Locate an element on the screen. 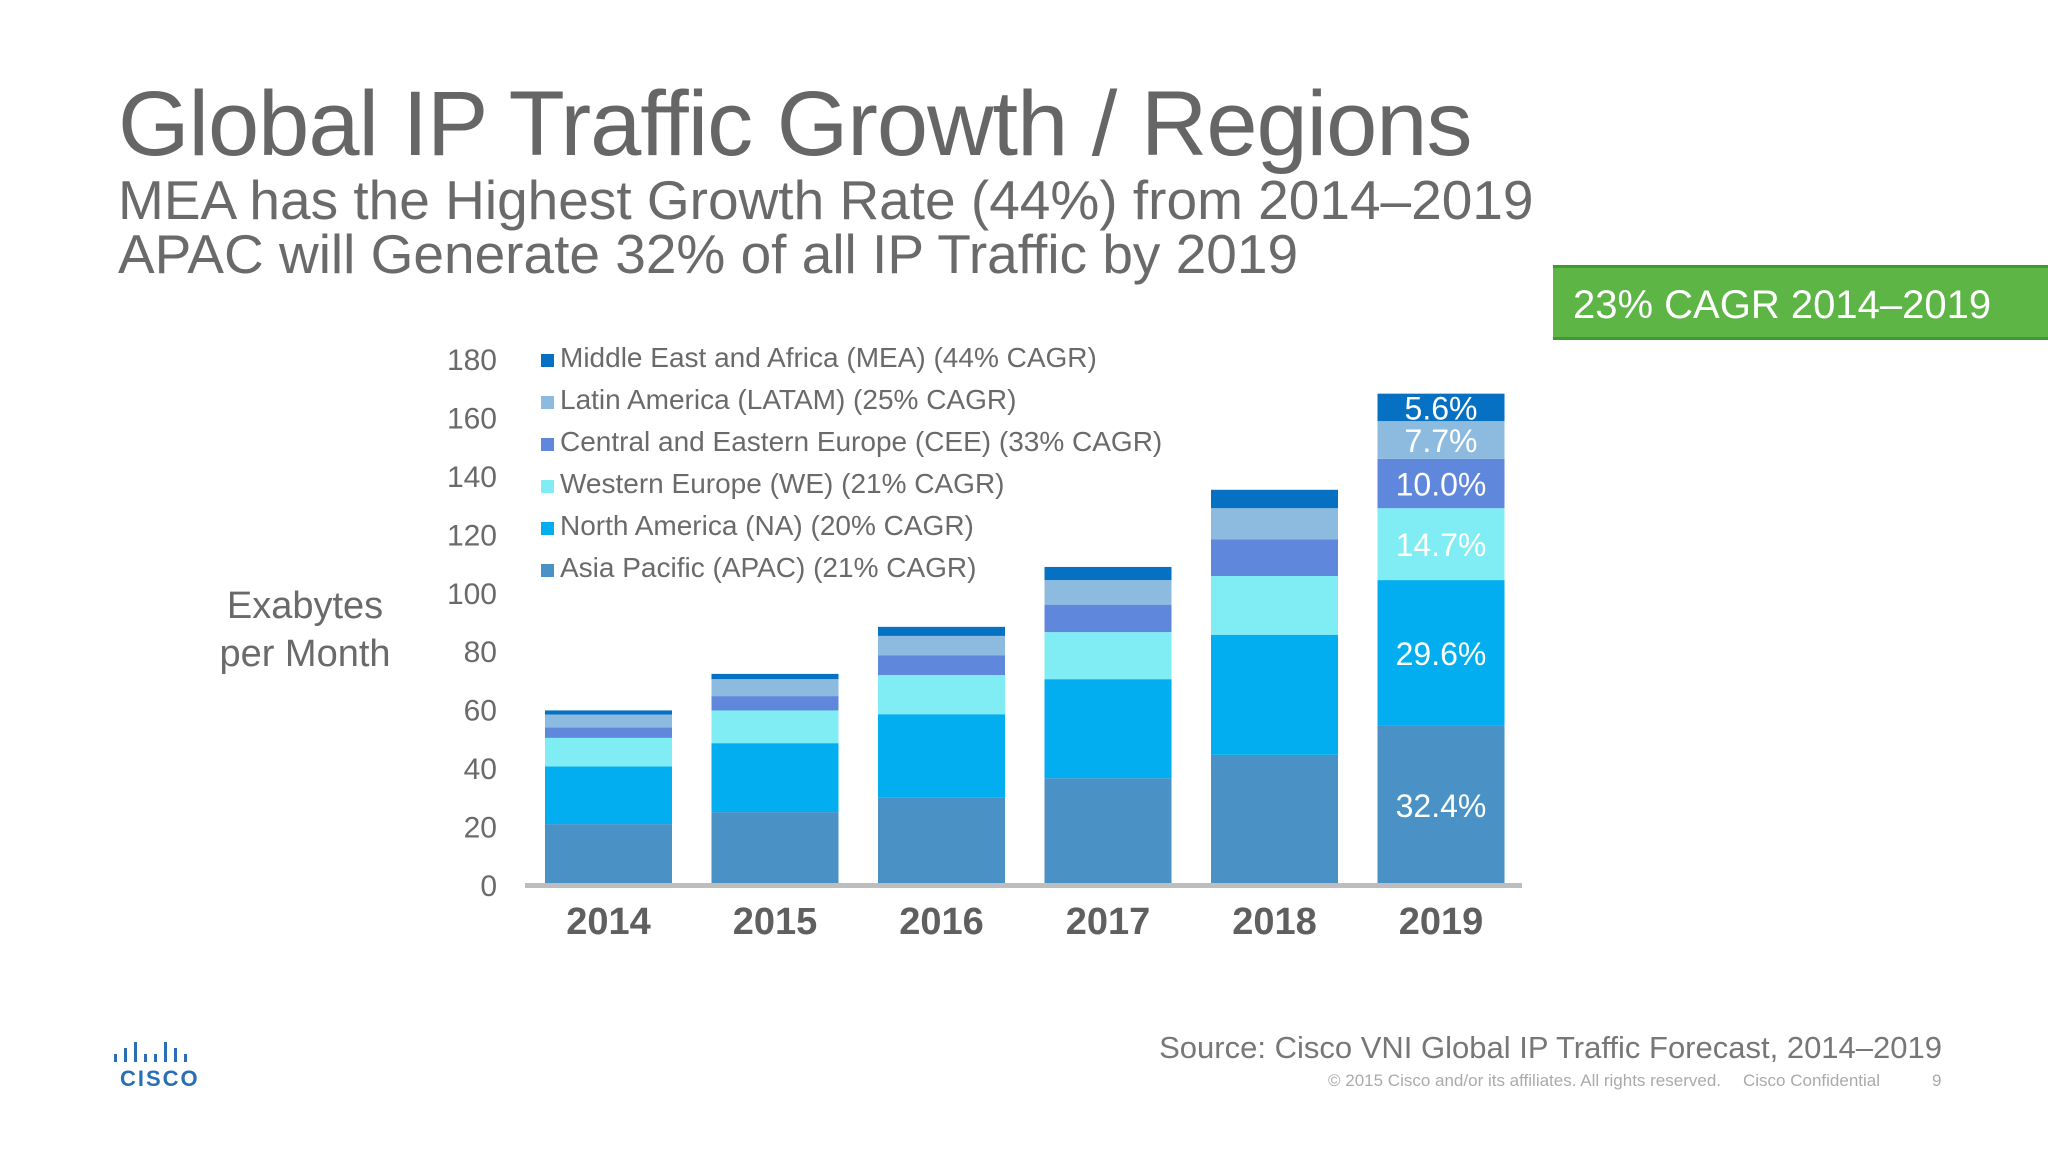 The height and width of the screenshot is (1152, 2048). share-label: 5.6% is located at coordinates (1441, 408).